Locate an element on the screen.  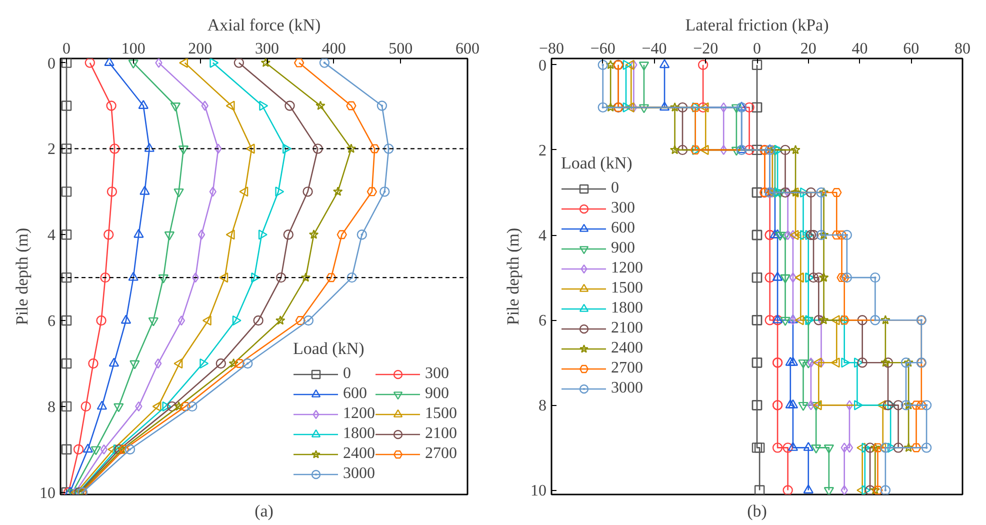
x-tick-label: −80 is located at coordinates (551, 49).